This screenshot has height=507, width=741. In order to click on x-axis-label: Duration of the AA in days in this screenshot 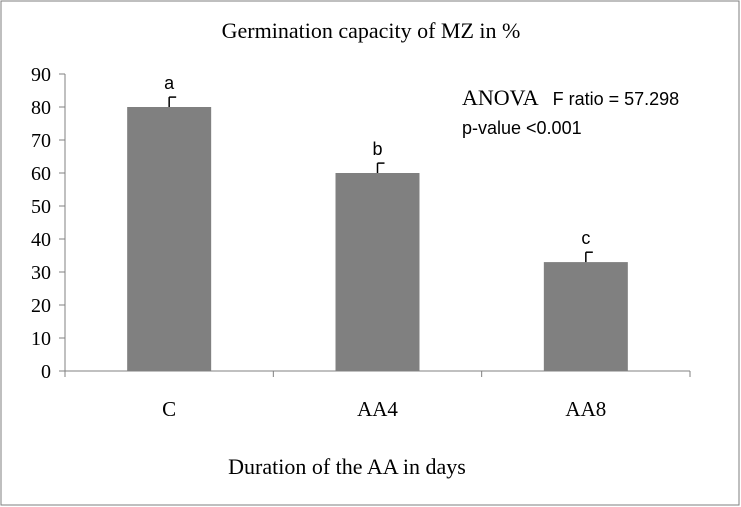, I will do `click(347, 466)`.